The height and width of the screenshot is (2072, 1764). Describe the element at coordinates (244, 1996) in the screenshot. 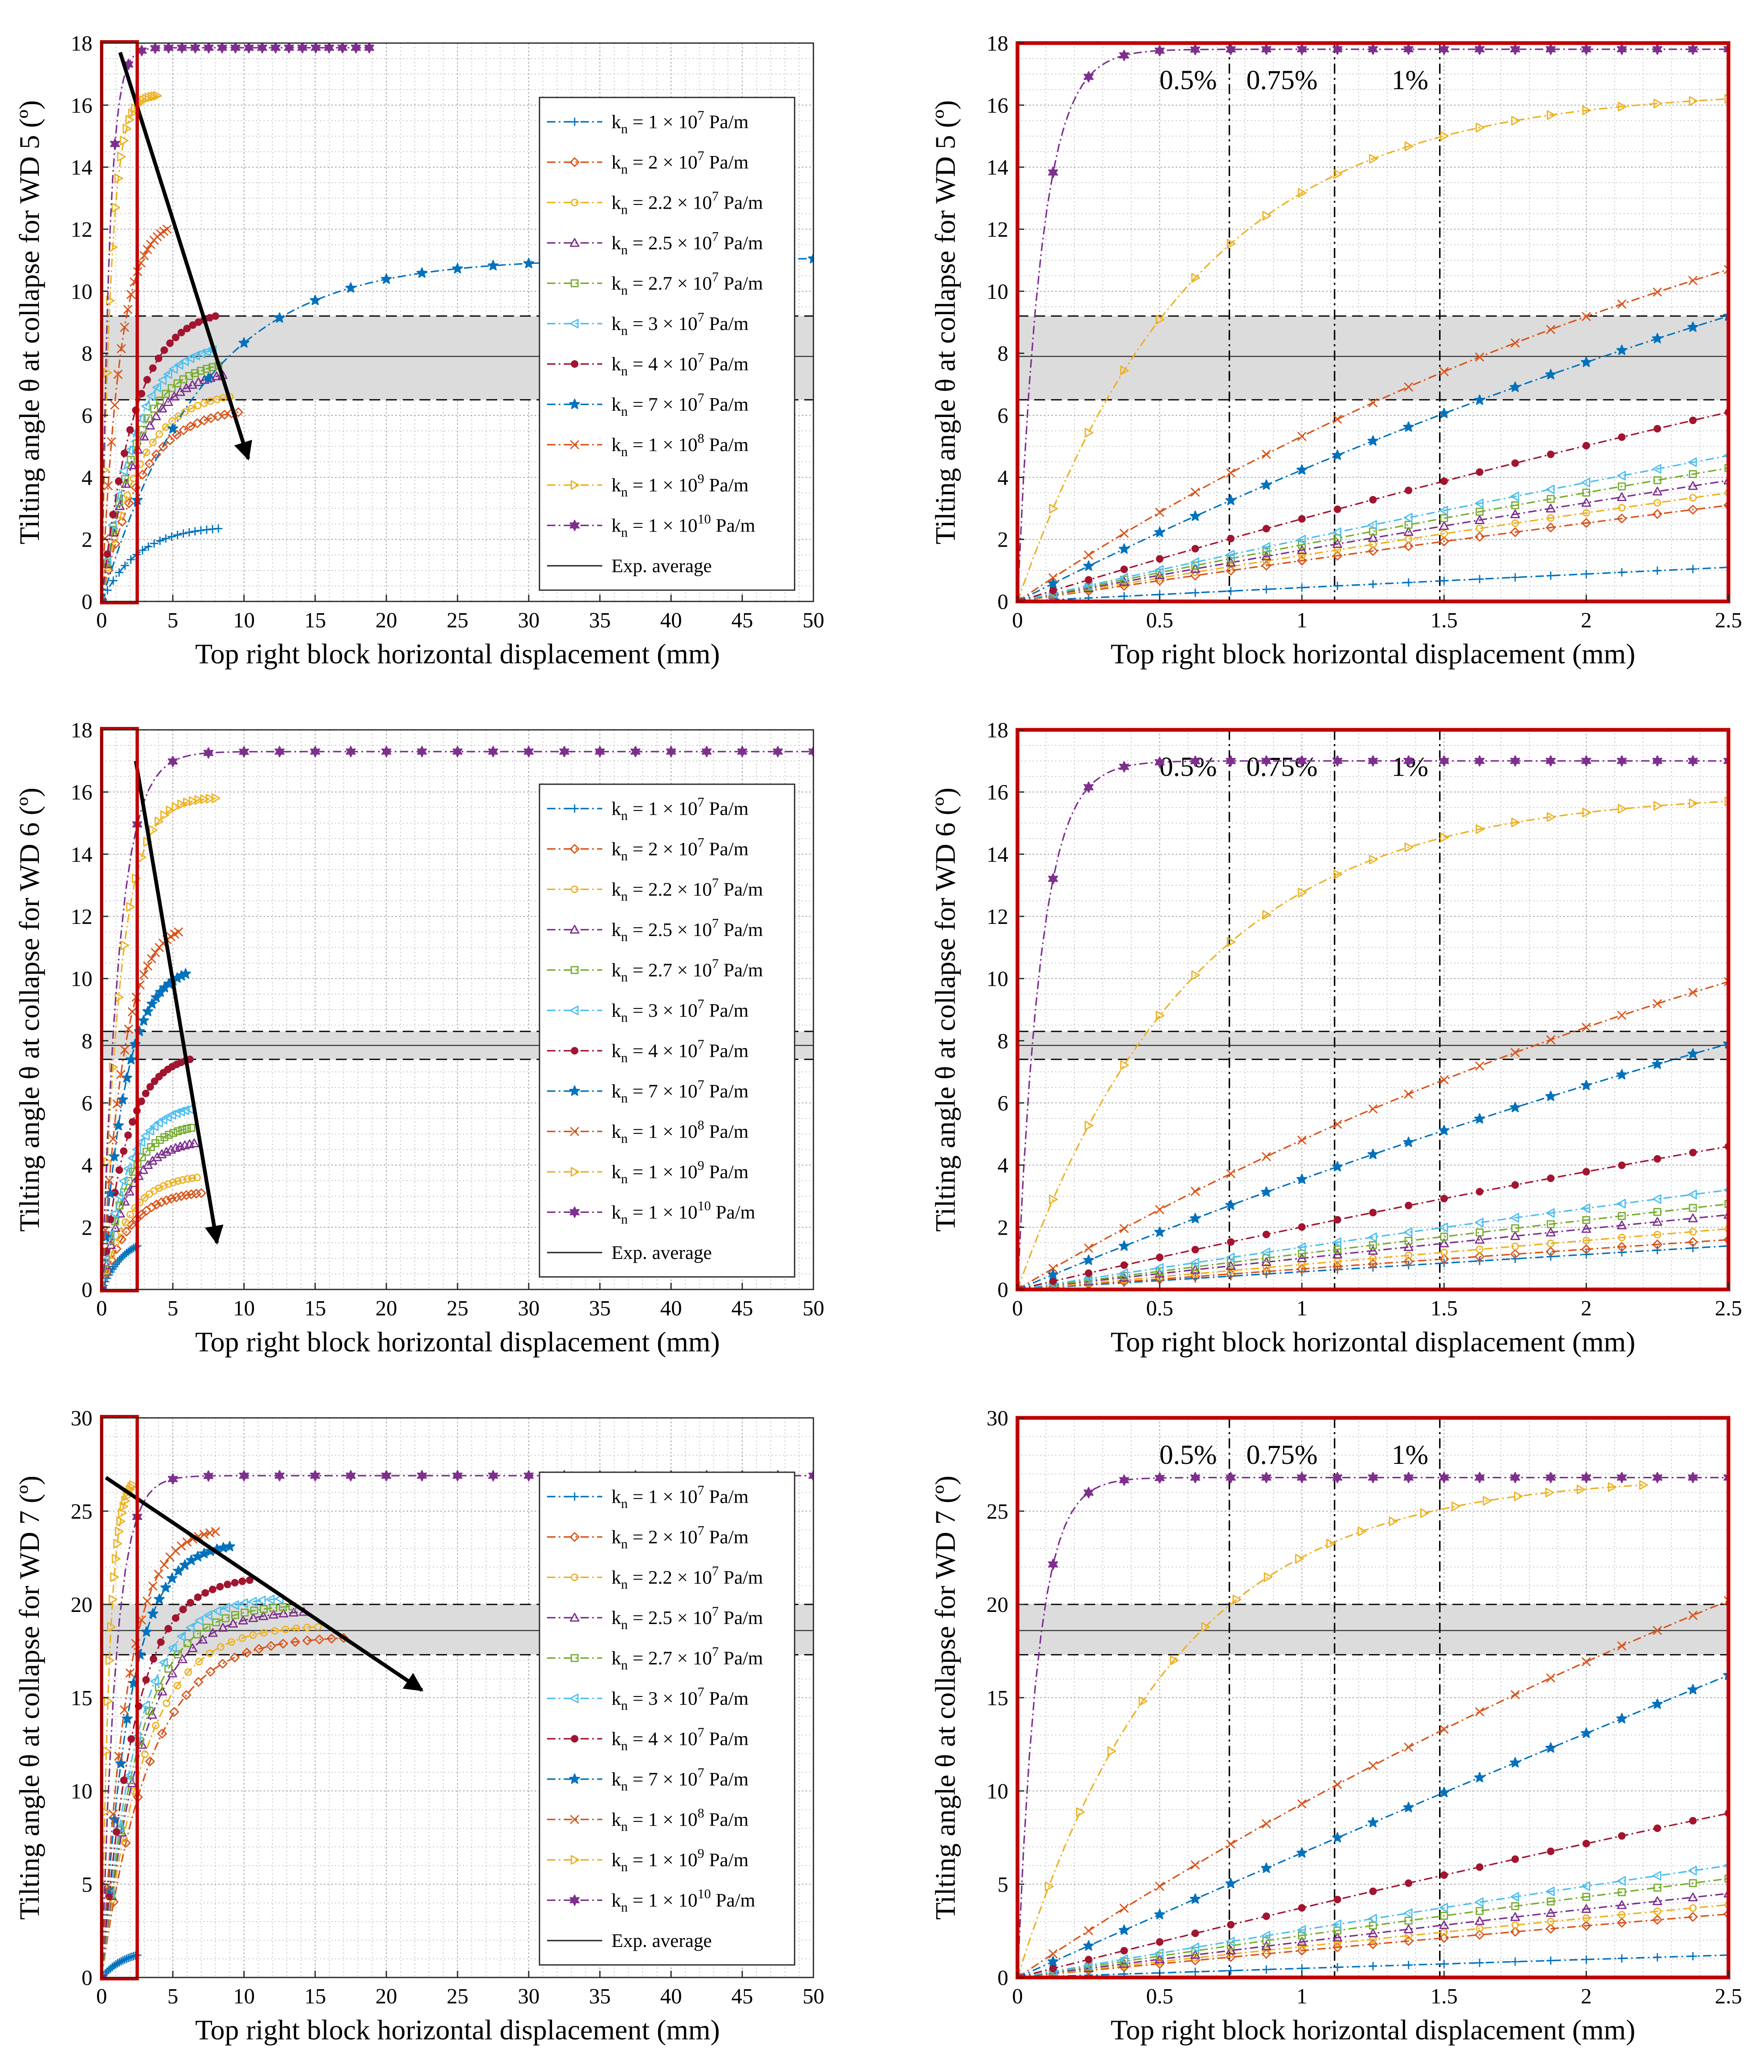

I see `x-tick-label: 10` at that location.